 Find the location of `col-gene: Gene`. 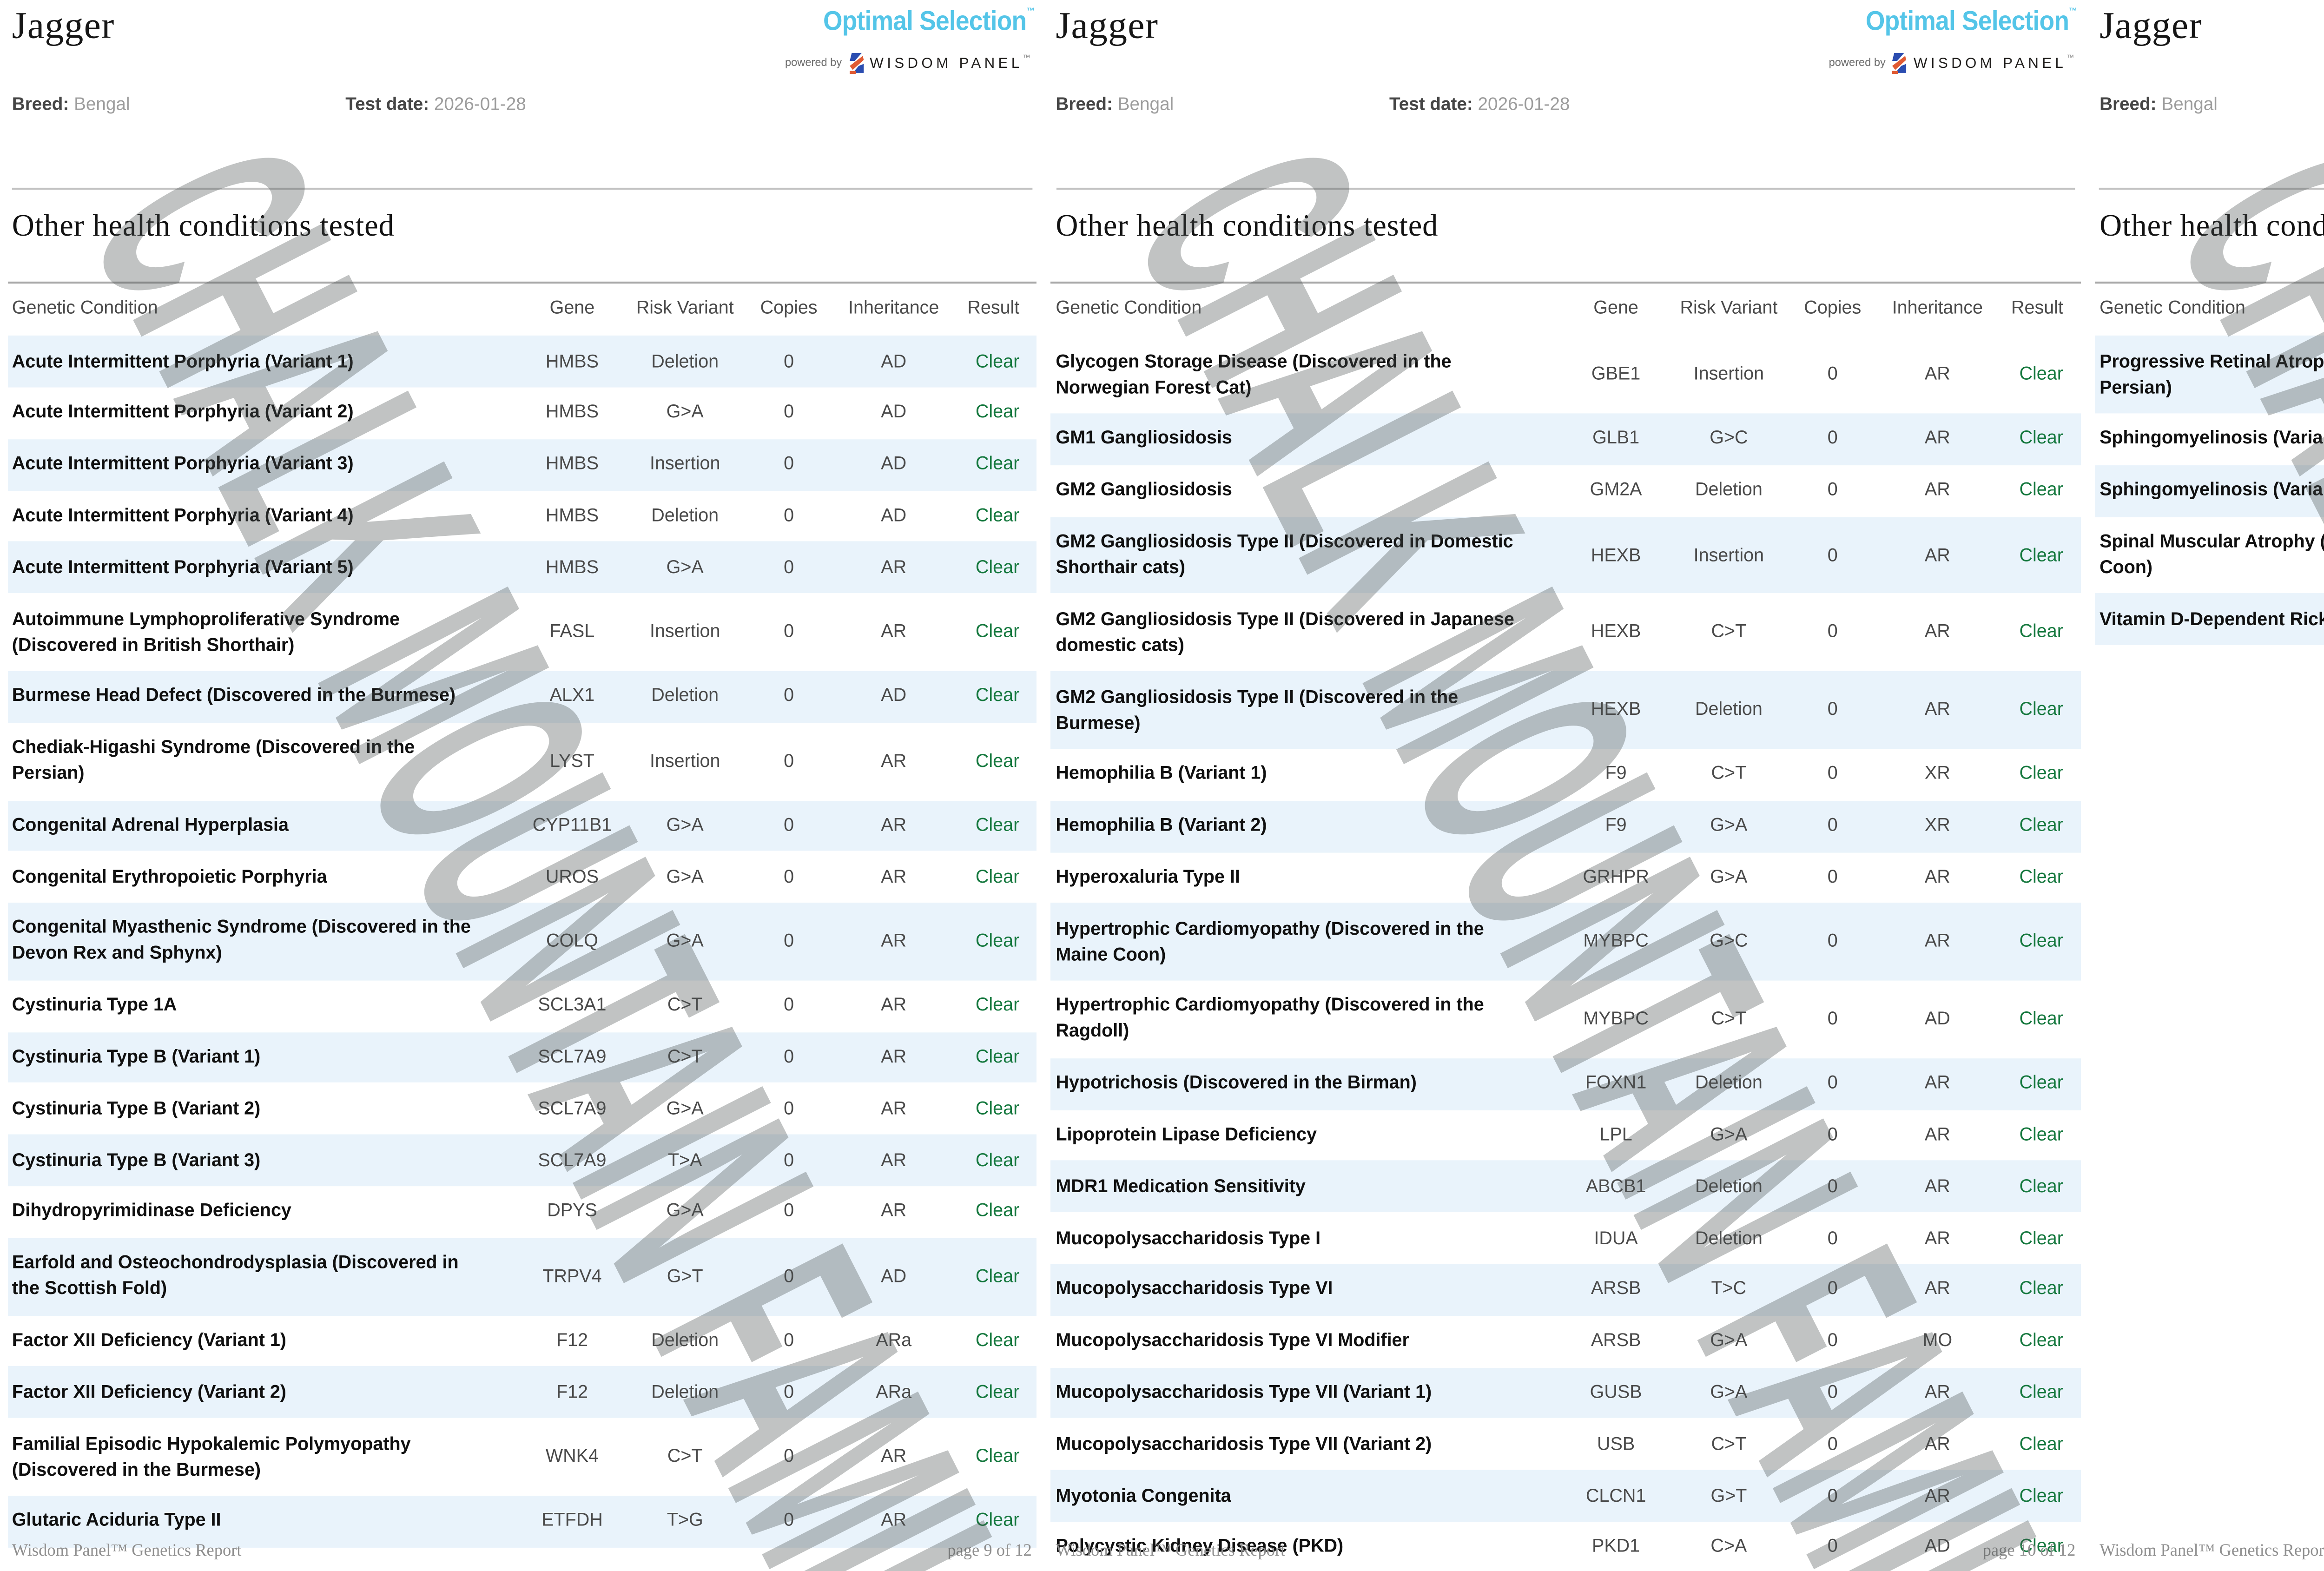

col-gene: Gene is located at coordinates (572, 308).